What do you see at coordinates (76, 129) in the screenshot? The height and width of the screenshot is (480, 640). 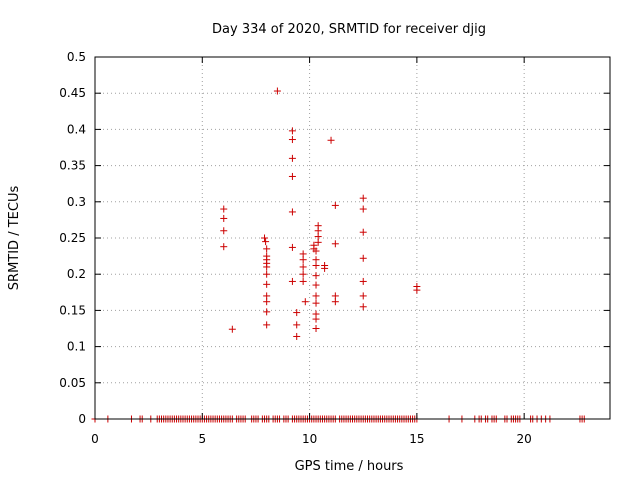 I see `y-tick-label: 0.4` at bounding box center [76, 129].